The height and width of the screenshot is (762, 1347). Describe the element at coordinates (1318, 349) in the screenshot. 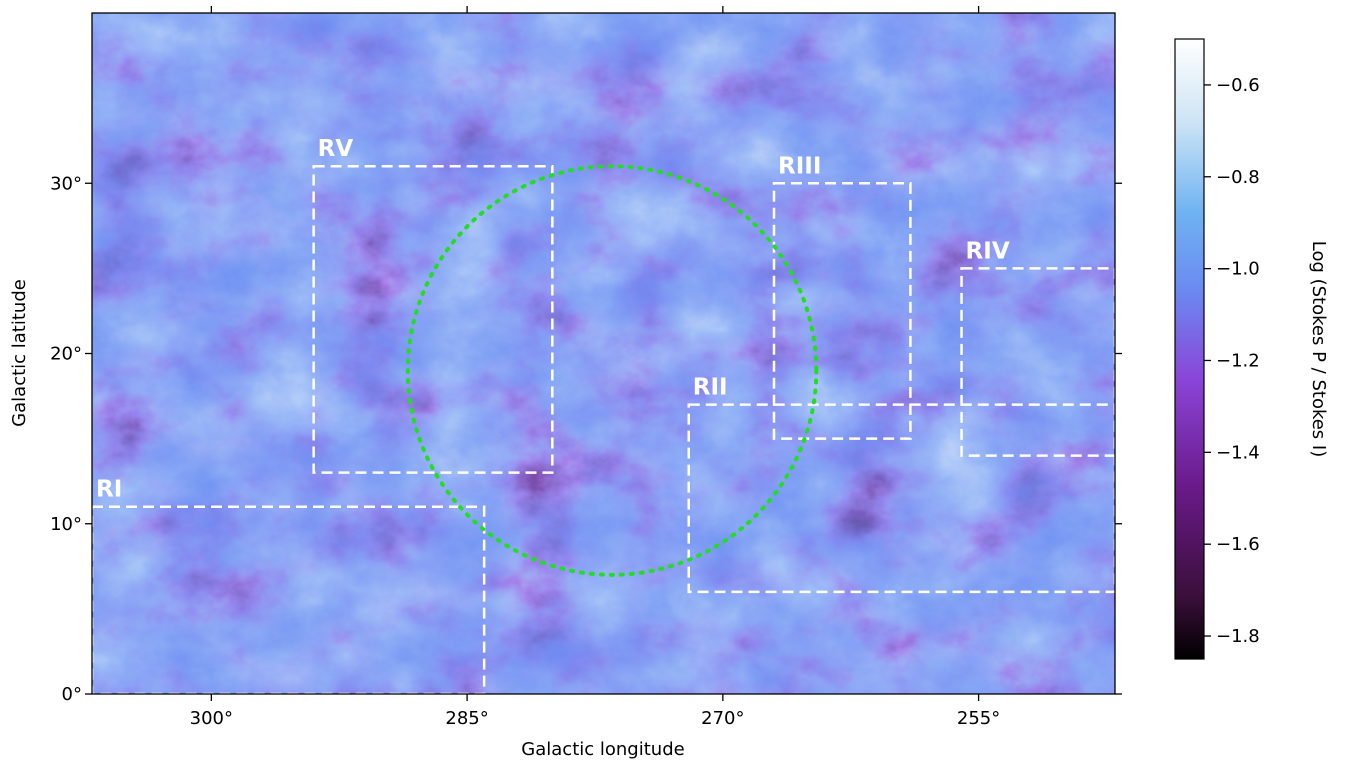

I see `colorbar-label: Log (Stokes P / Stokes I)` at that location.